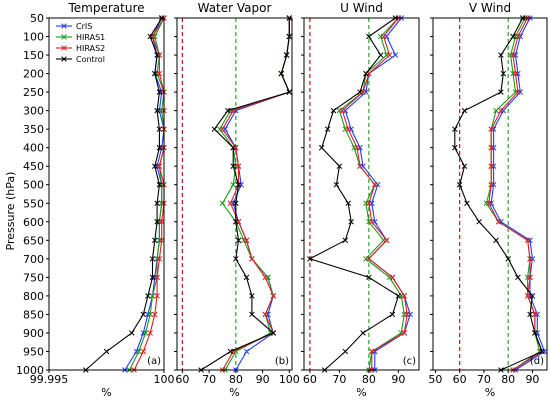 Image resolution: width=550 pixels, height=406 pixels. Describe the element at coordinates (154, 361) in the screenshot. I see `panel-label: (a)` at that location.